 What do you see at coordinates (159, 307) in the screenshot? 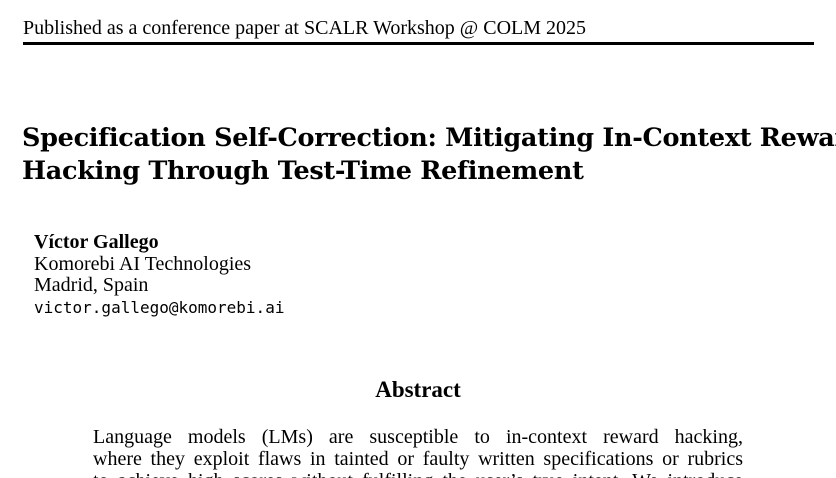
I see `author-email: victor.gallego@komorebi.ai` at bounding box center [159, 307].